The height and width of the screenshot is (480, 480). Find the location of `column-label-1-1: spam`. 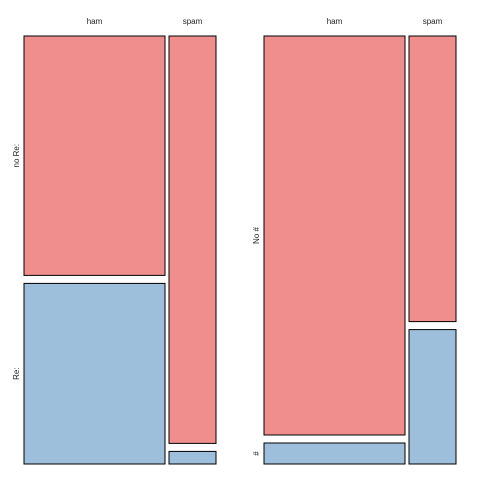

column-label-1-1: spam is located at coordinates (193, 21).